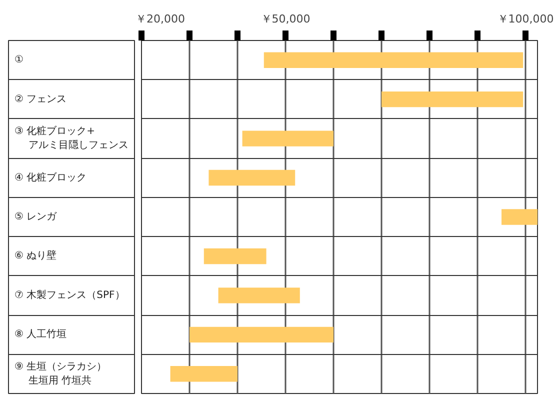 This screenshot has height=399, width=557. I want to click on y-tick-label: ④ 化粧ブロック, so click(50, 177).